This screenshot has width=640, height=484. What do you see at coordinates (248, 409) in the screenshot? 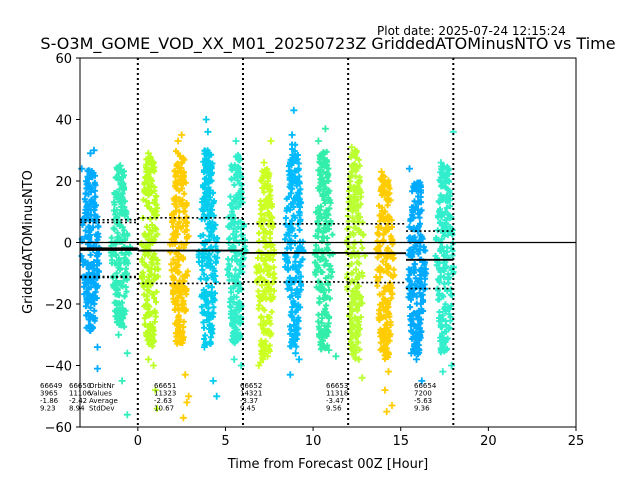
I see `orbit-stat-text: 9.45` at bounding box center [248, 409].